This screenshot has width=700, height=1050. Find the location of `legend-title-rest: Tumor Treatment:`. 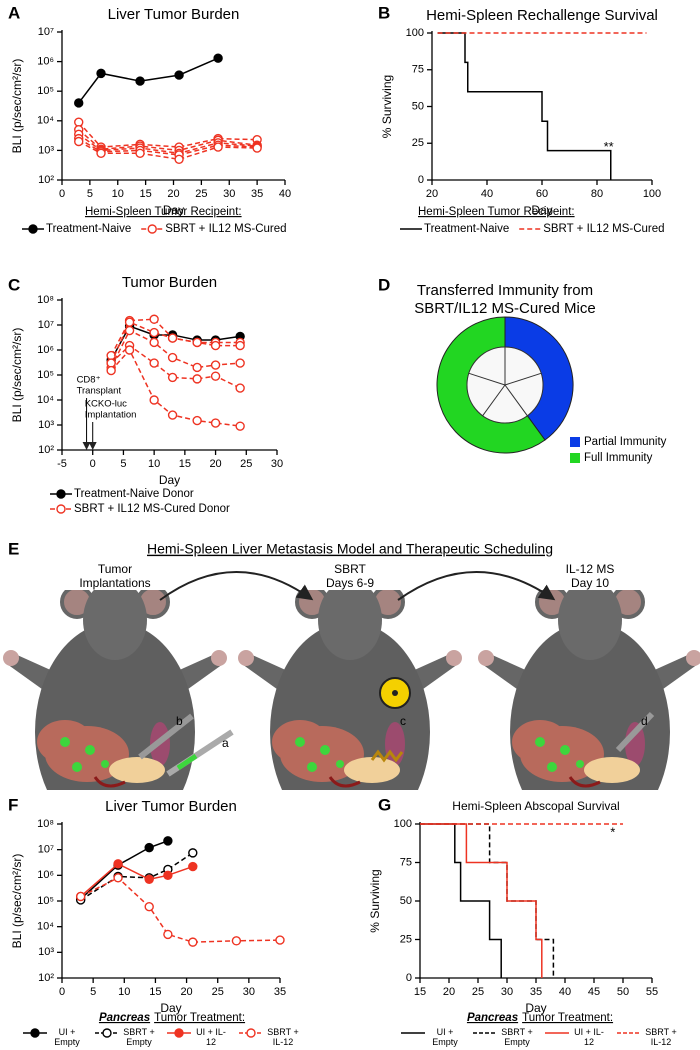

legend-title-rest: Tumor Treatment: is located at coordinates (567, 1018).